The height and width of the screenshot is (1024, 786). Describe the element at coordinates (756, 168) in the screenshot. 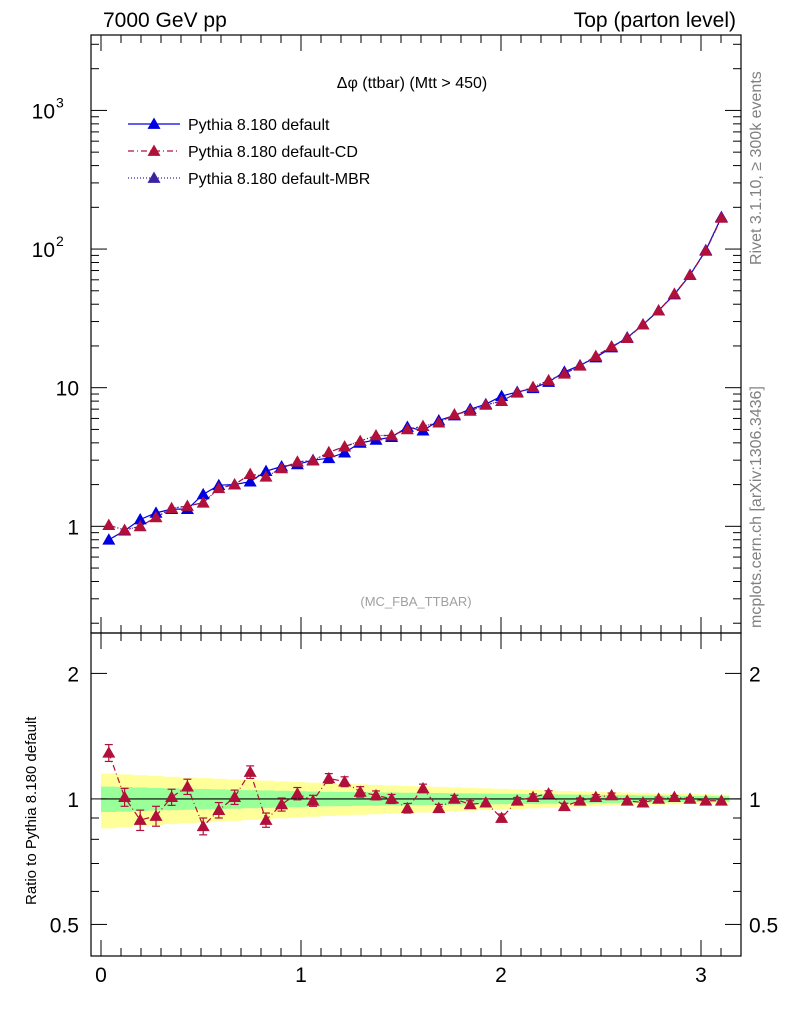

I see `rivet-label: Rivet 3.1.10, ≥ 300k events` at that location.